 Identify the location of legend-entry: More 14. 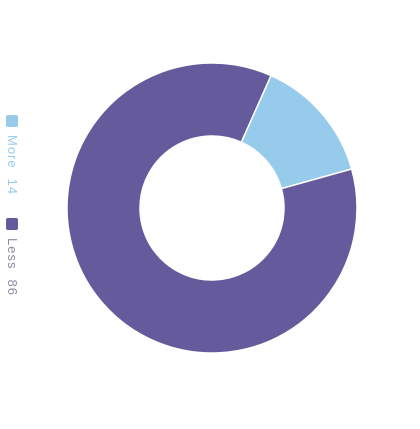
(12, 165).